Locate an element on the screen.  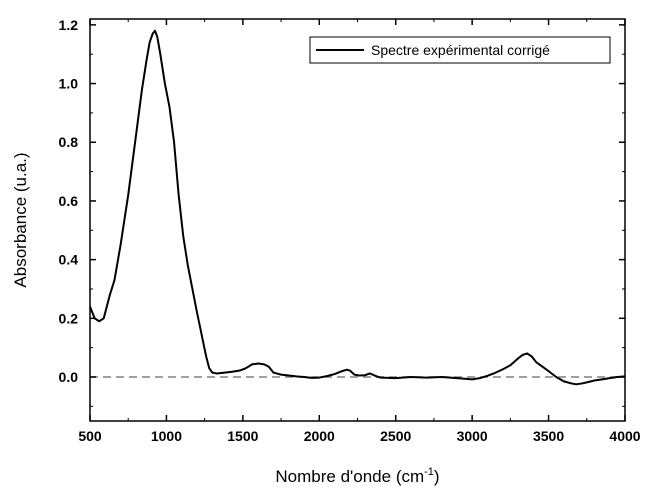
x-axis-title: Nombre d'onde (cm-1) is located at coordinates (357, 476).